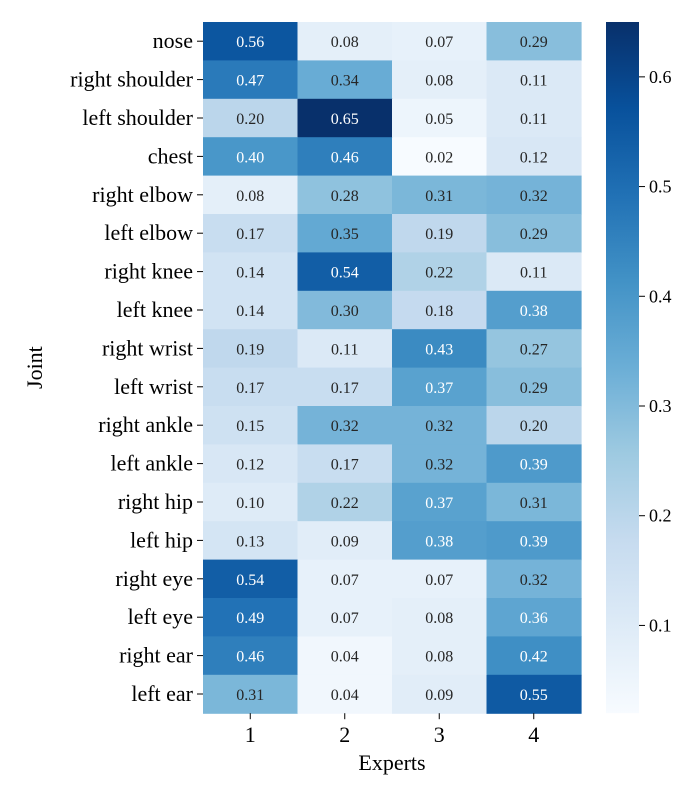 The width and height of the screenshot is (700, 800). I want to click on cell-value-label: 0.13, so click(250, 541).